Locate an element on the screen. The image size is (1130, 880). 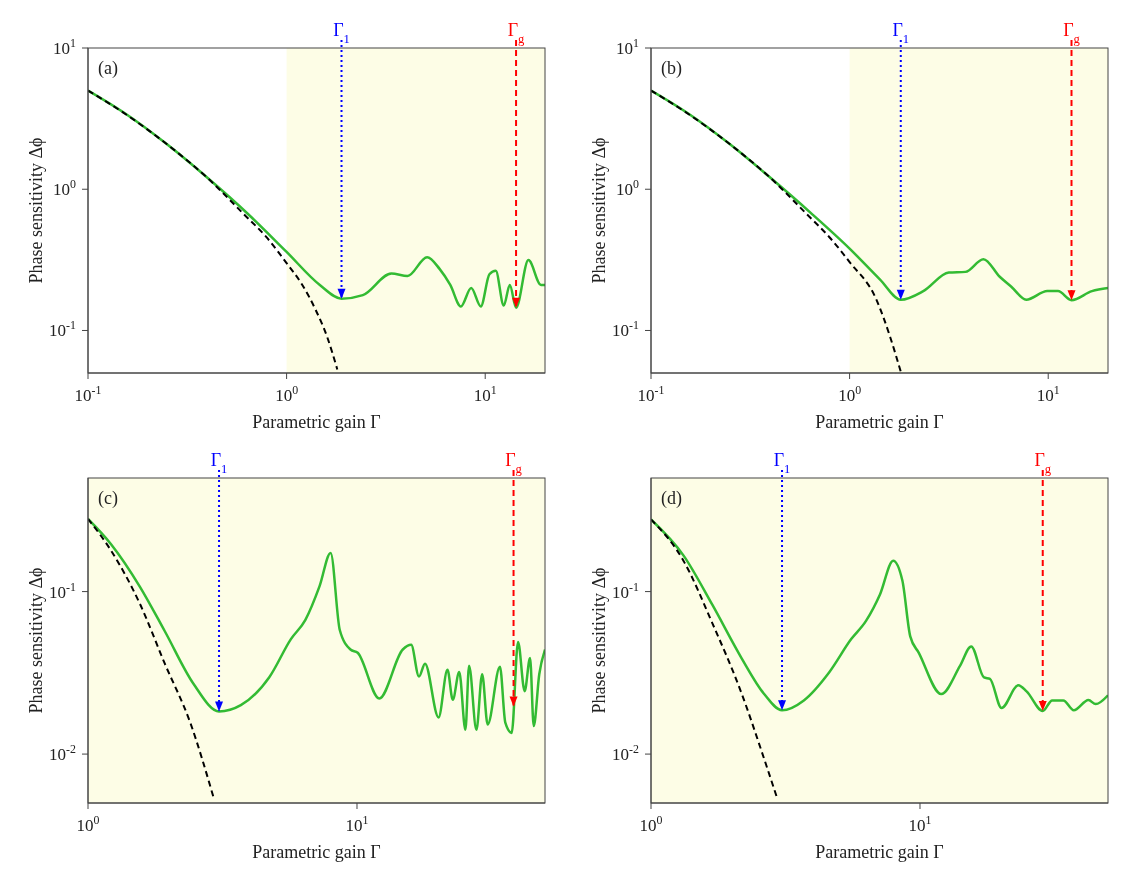
annotation: (d) is located at coordinates (671, 498).